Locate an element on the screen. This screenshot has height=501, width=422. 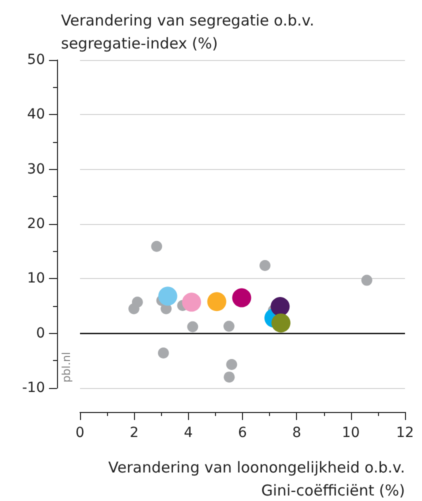
x-axis-title: Verandering van loonongelijkheid o.b.v. Gini-coëfficiënt (%) is located at coordinates (256, 479).